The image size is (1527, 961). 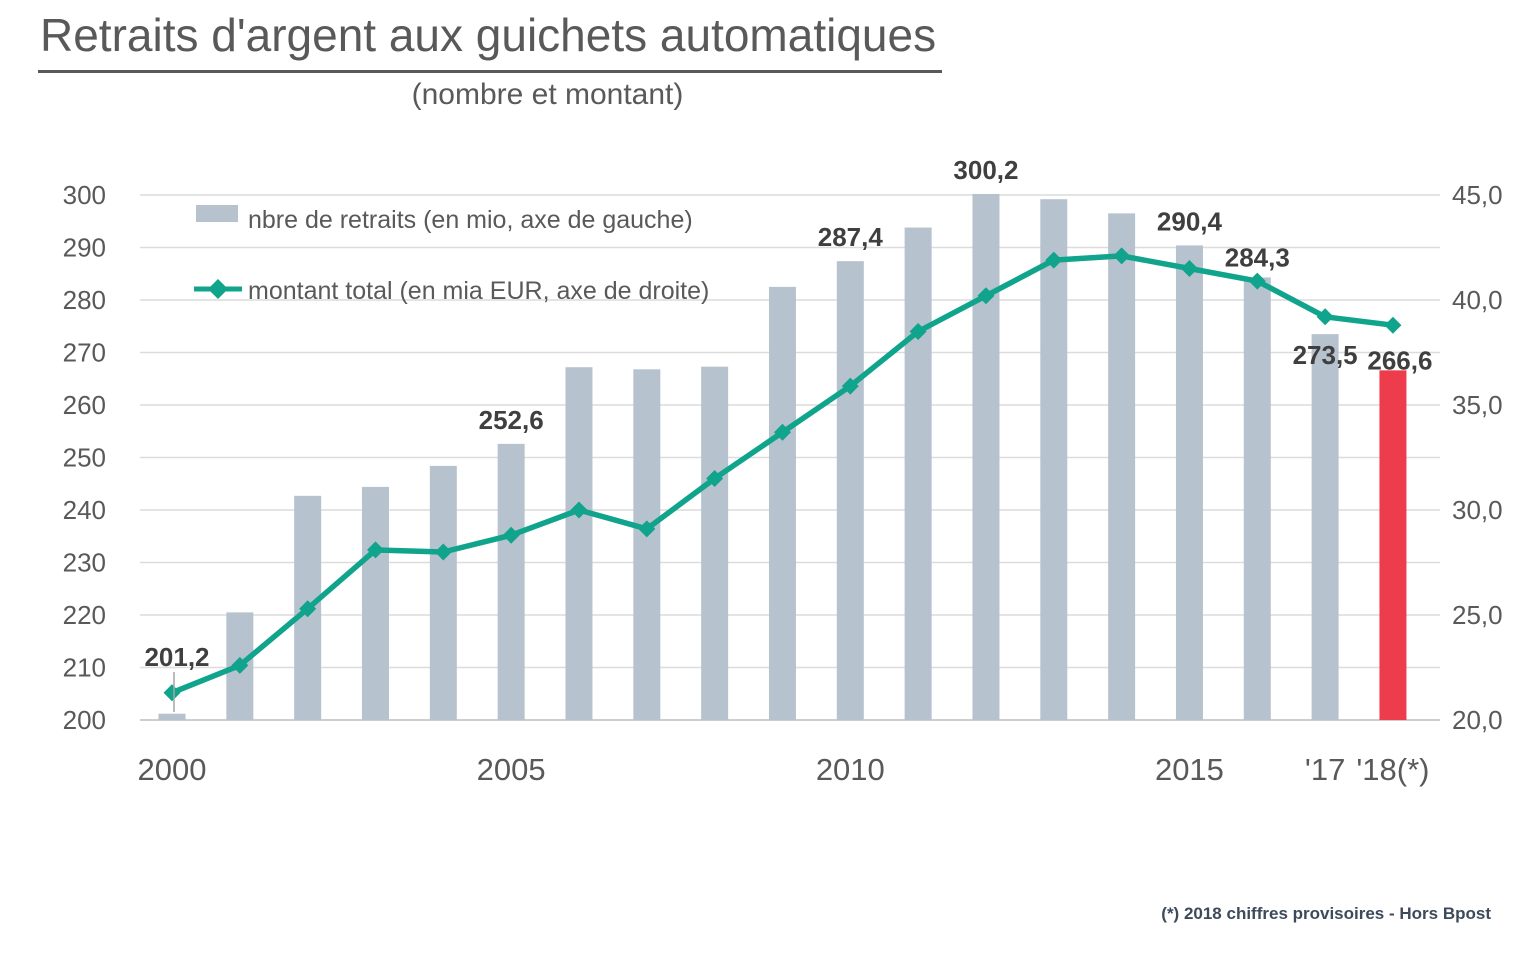 What do you see at coordinates (715, 478) in the screenshot?
I see `line-point-2008` at bounding box center [715, 478].